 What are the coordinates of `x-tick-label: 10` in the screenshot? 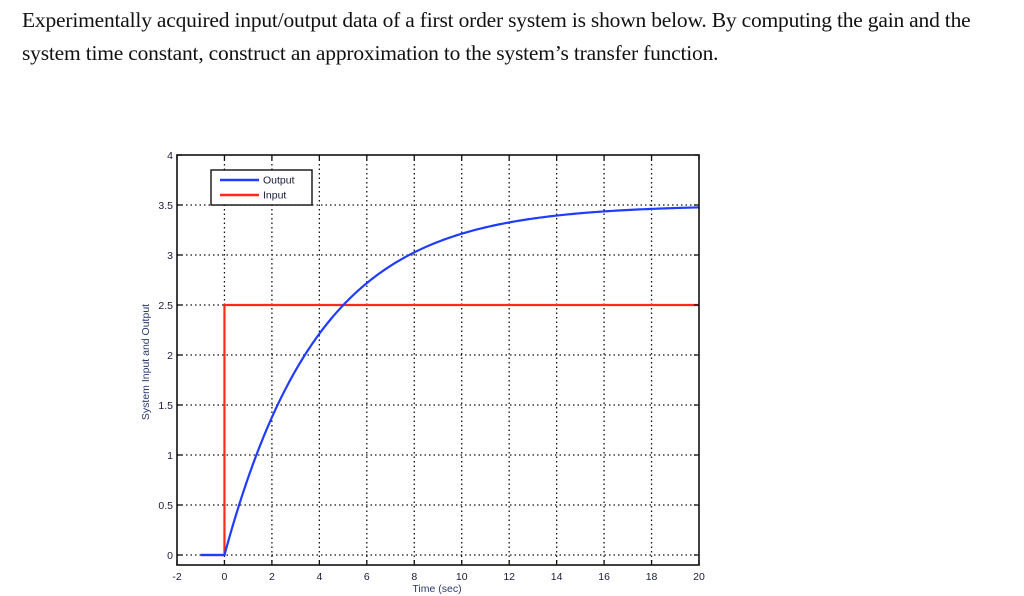 It's located at (462, 577).